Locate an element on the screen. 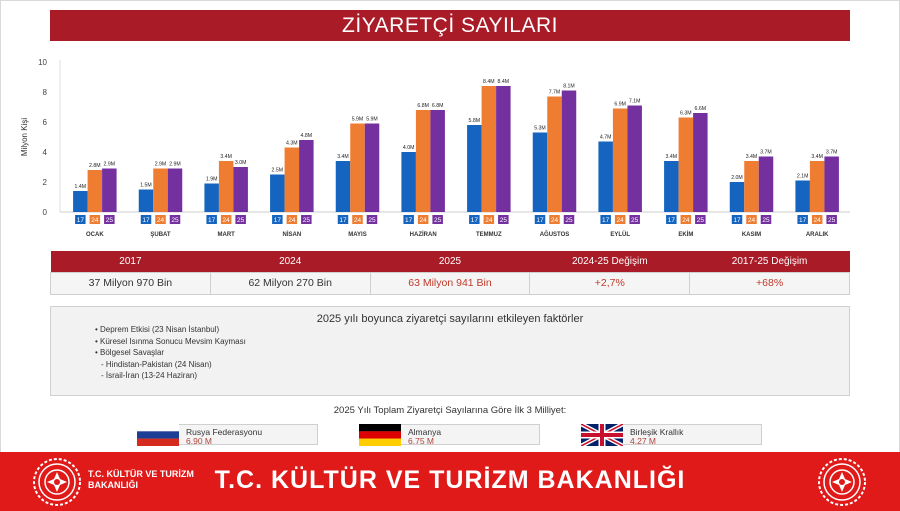 Image resolution: width=900 pixels, height=511 pixels. bar-value-label: 6.6M is located at coordinates (701, 109).